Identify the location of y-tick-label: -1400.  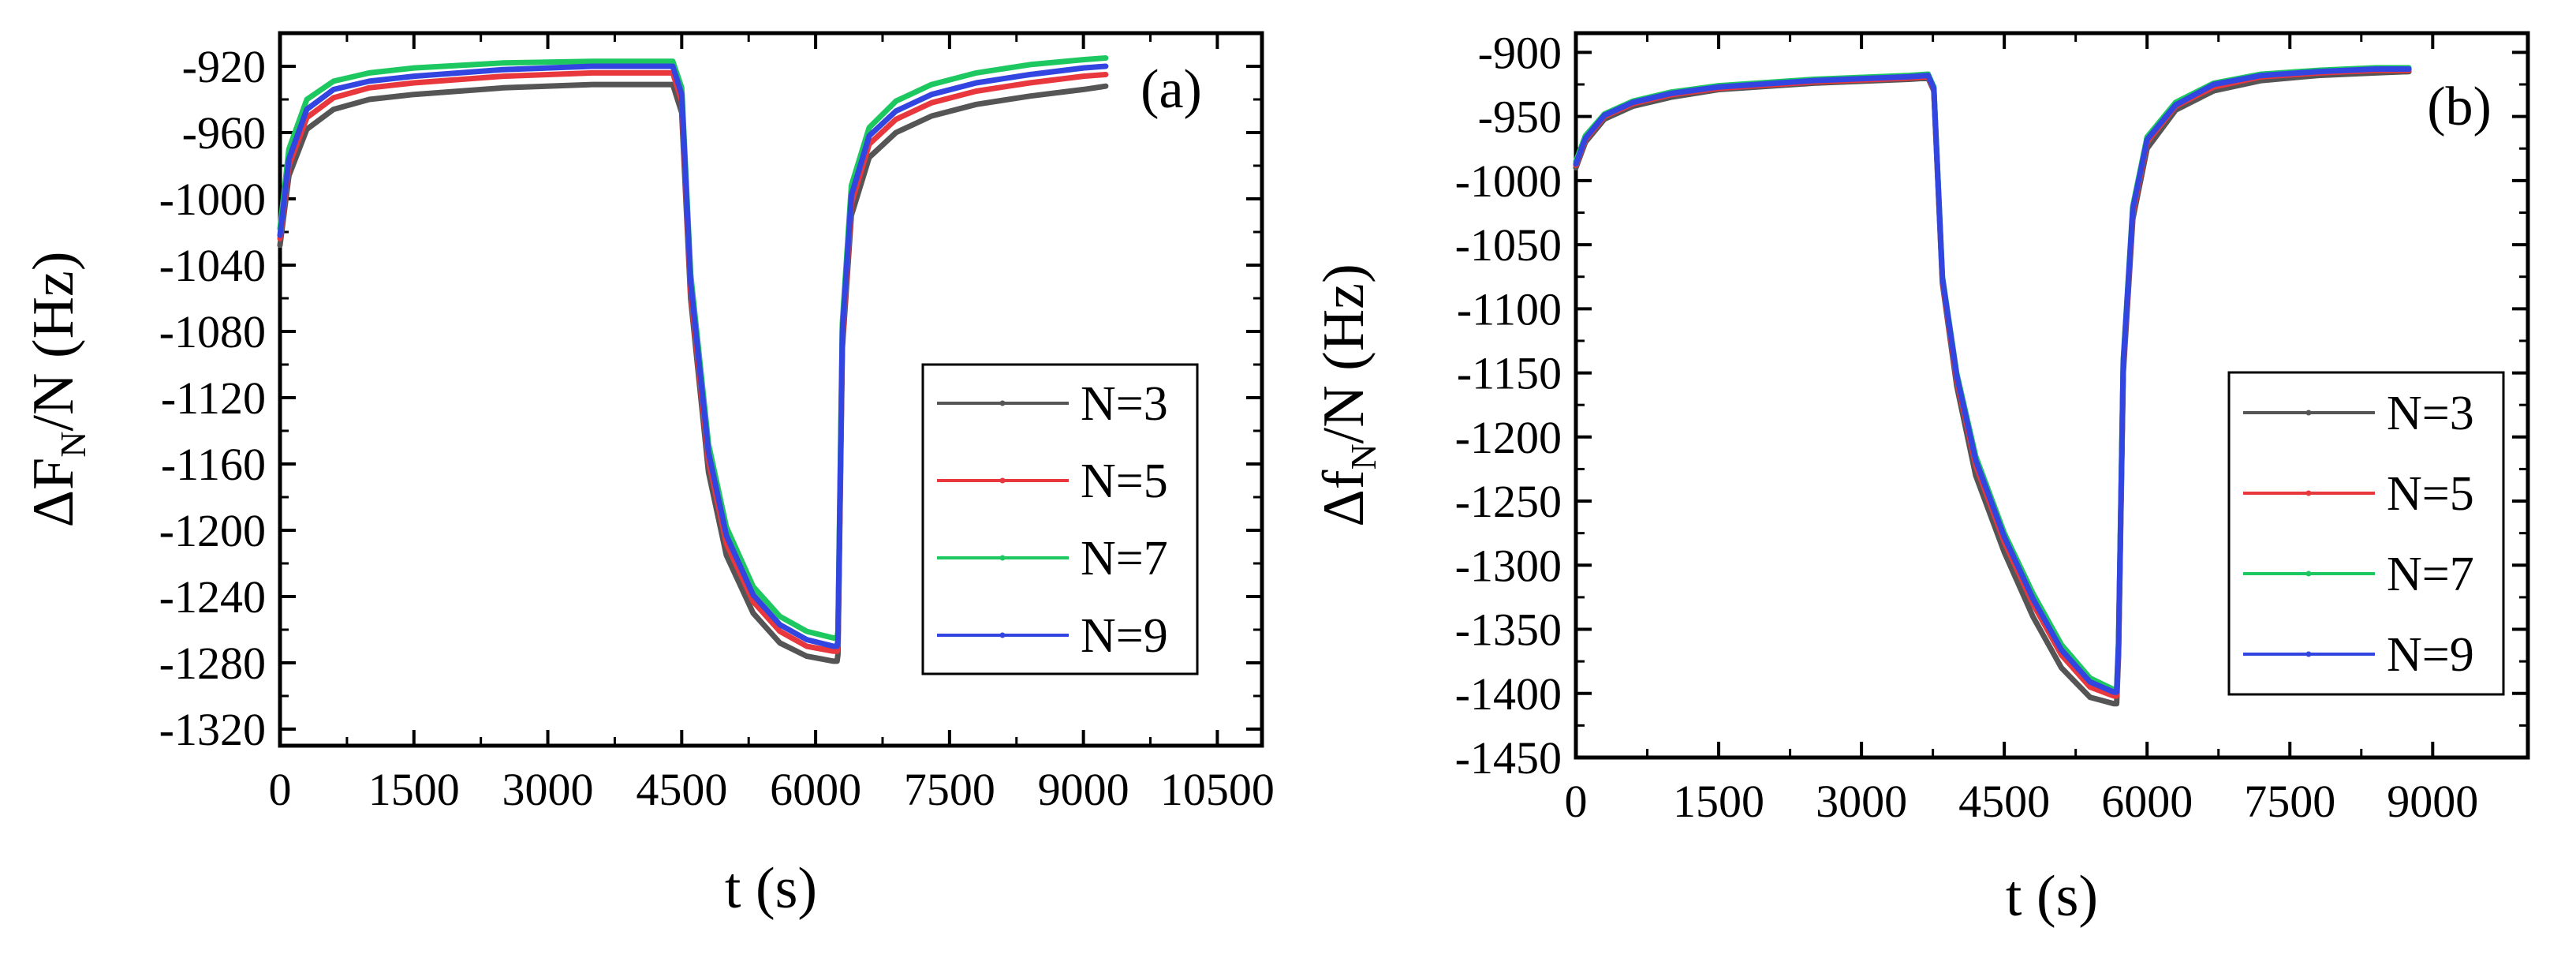
(1508, 694).